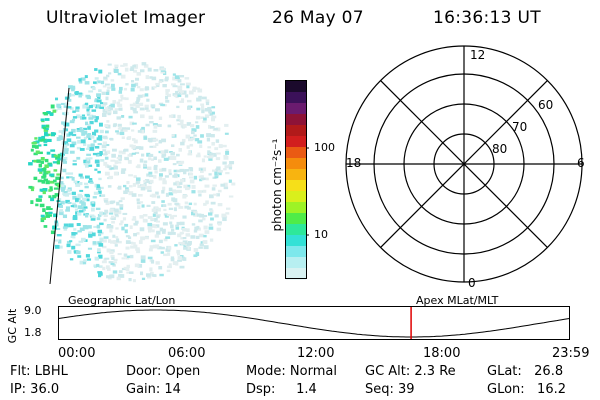 The width and height of the screenshot is (600, 400). Describe the element at coordinates (33, 332) in the screenshot. I see `timeline-ytick-1-8: 1.8` at that location.